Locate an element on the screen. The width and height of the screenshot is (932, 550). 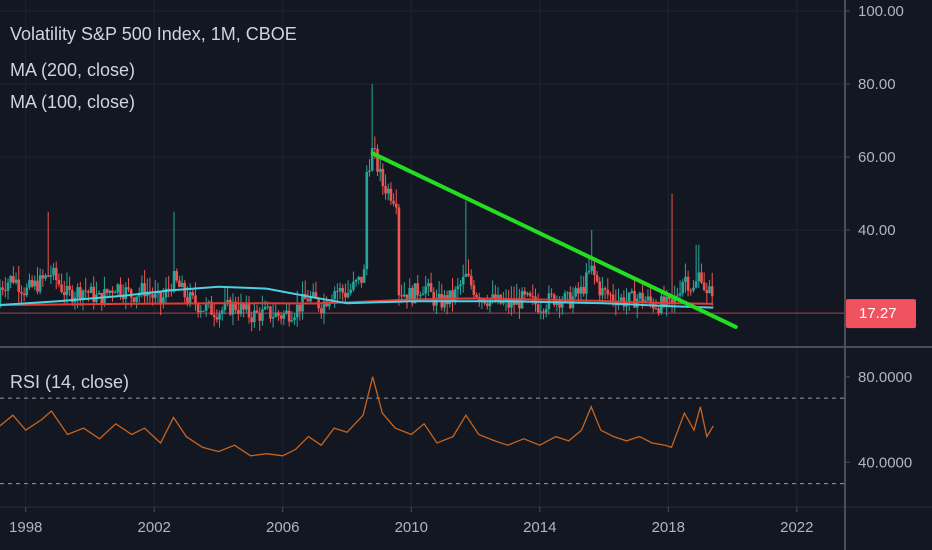
time-tick-label: 2022 is located at coordinates (796, 527).